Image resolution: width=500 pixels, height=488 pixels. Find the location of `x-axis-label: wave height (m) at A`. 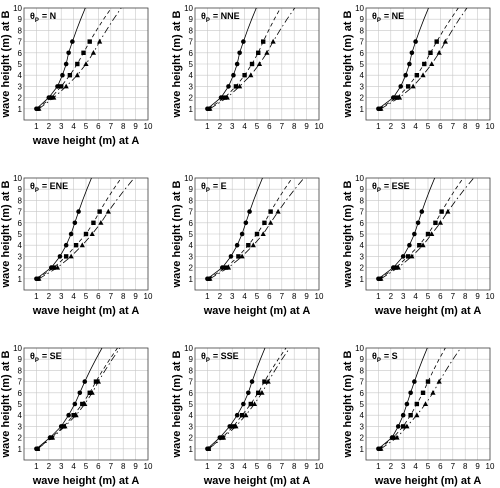

x-axis-label: wave height (m) at A is located at coordinates (428, 311).